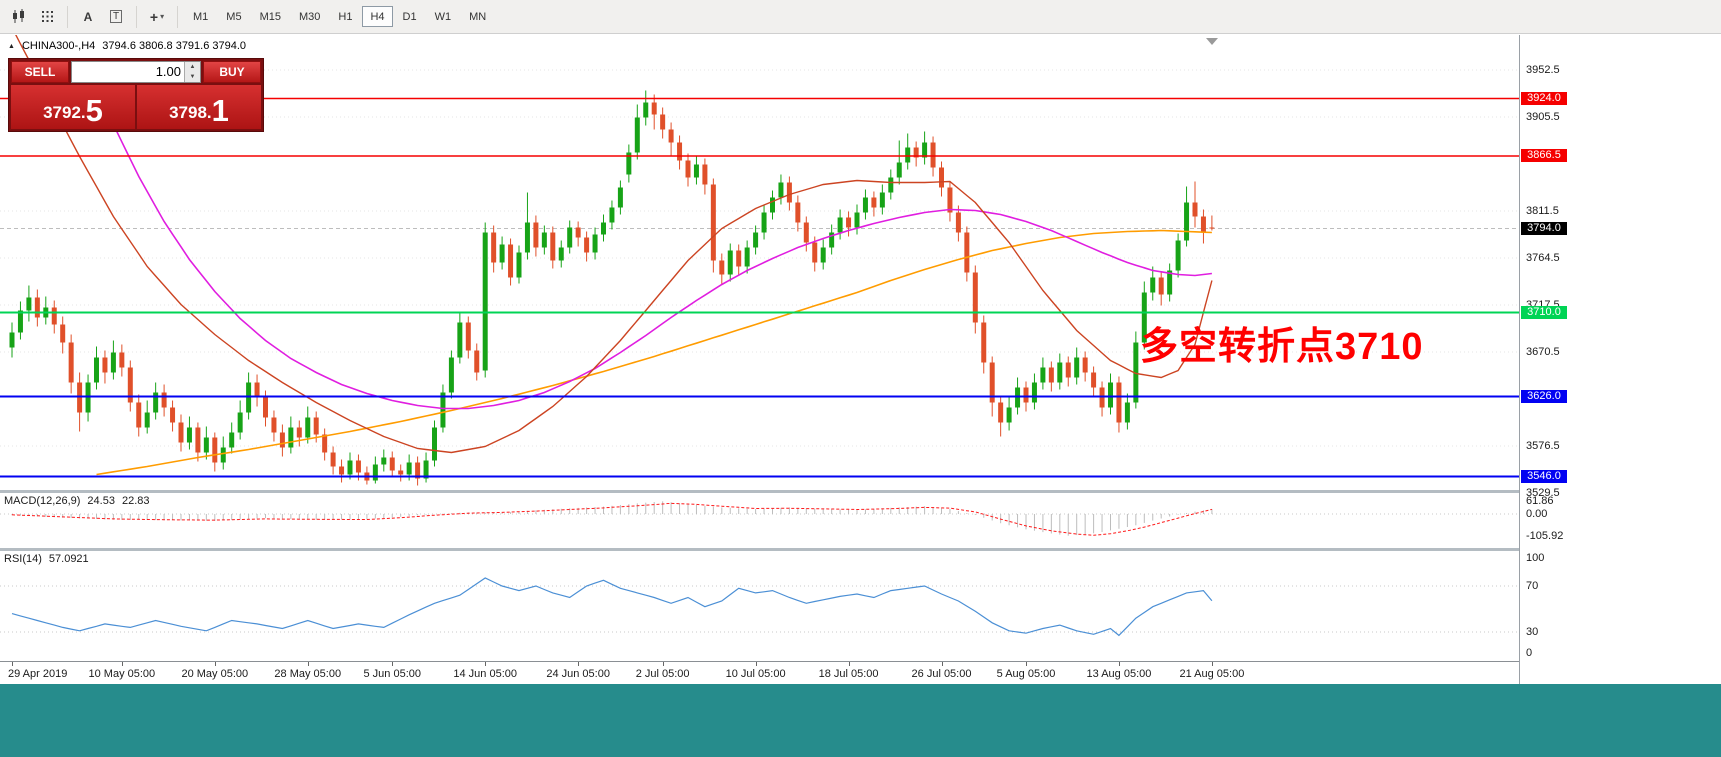  I want to click on bid-price-big-digit: 5, so click(94, 110).